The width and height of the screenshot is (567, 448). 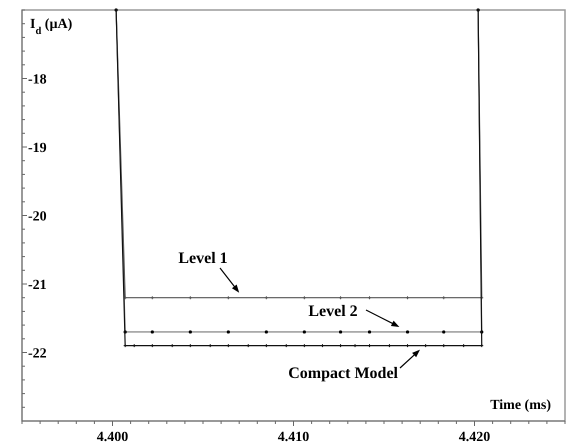 I want to click on series-label: Compact Model, so click(x=343, y=373).